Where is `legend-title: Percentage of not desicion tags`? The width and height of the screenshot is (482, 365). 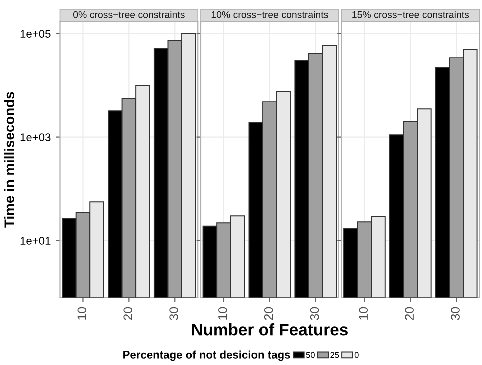
legend-title: Percentage of not desicion tags is located at coordinates (207, 356).